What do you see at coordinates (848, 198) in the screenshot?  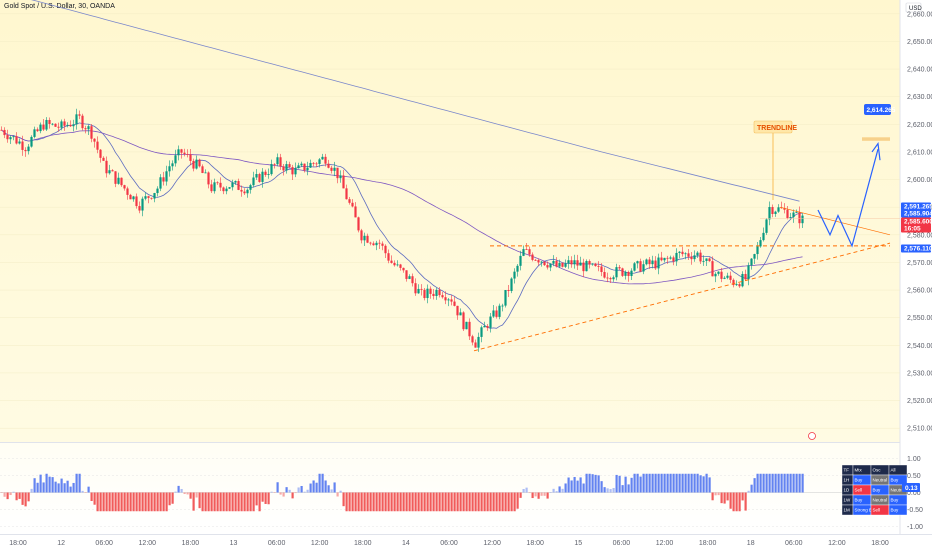 I see `projection-path` at bounding box center [848, 198].